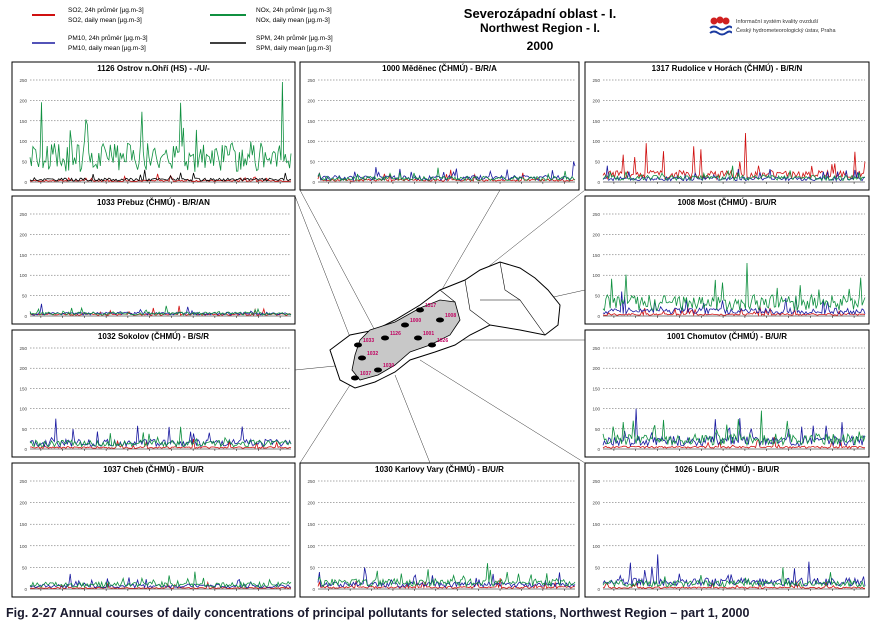 The image size is (879, 625). What do you see at coordinates (105, 20) in the screenshot?
I see `legend-so2-en: SO2, daily mean [µg.m-3]` at bounding box center [105, 20].